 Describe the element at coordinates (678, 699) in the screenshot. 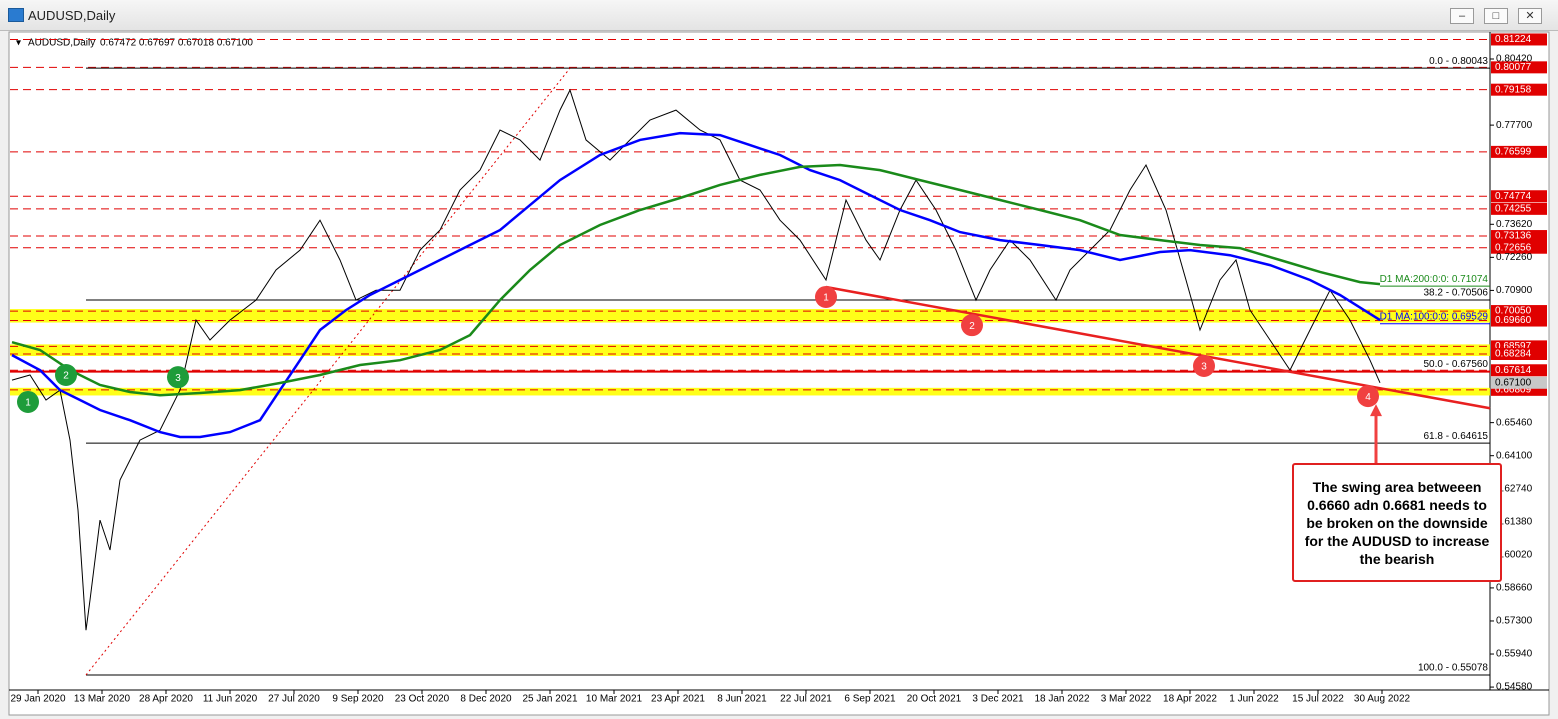

I see `x-tick-label: 23 Apr 2021` at that location.